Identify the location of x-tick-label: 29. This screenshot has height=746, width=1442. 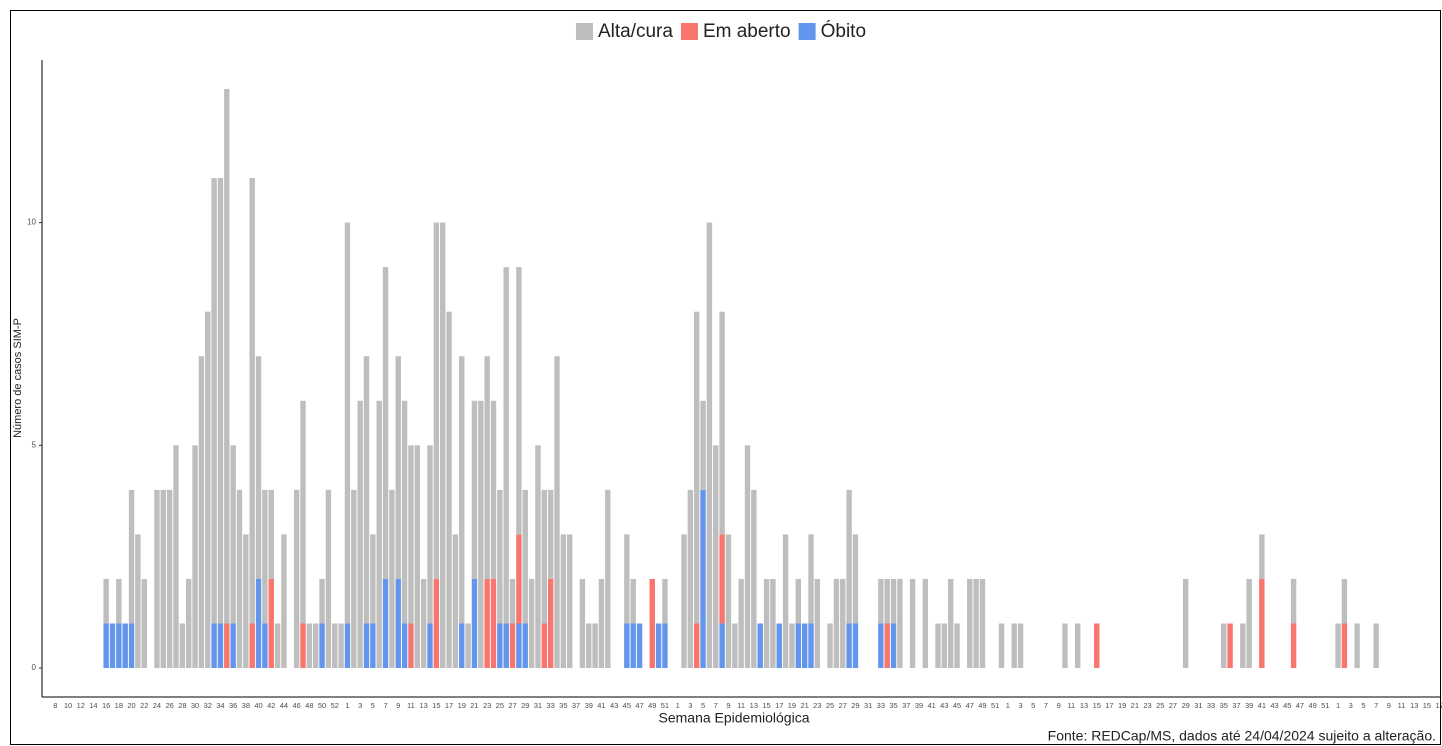
(525, 705).